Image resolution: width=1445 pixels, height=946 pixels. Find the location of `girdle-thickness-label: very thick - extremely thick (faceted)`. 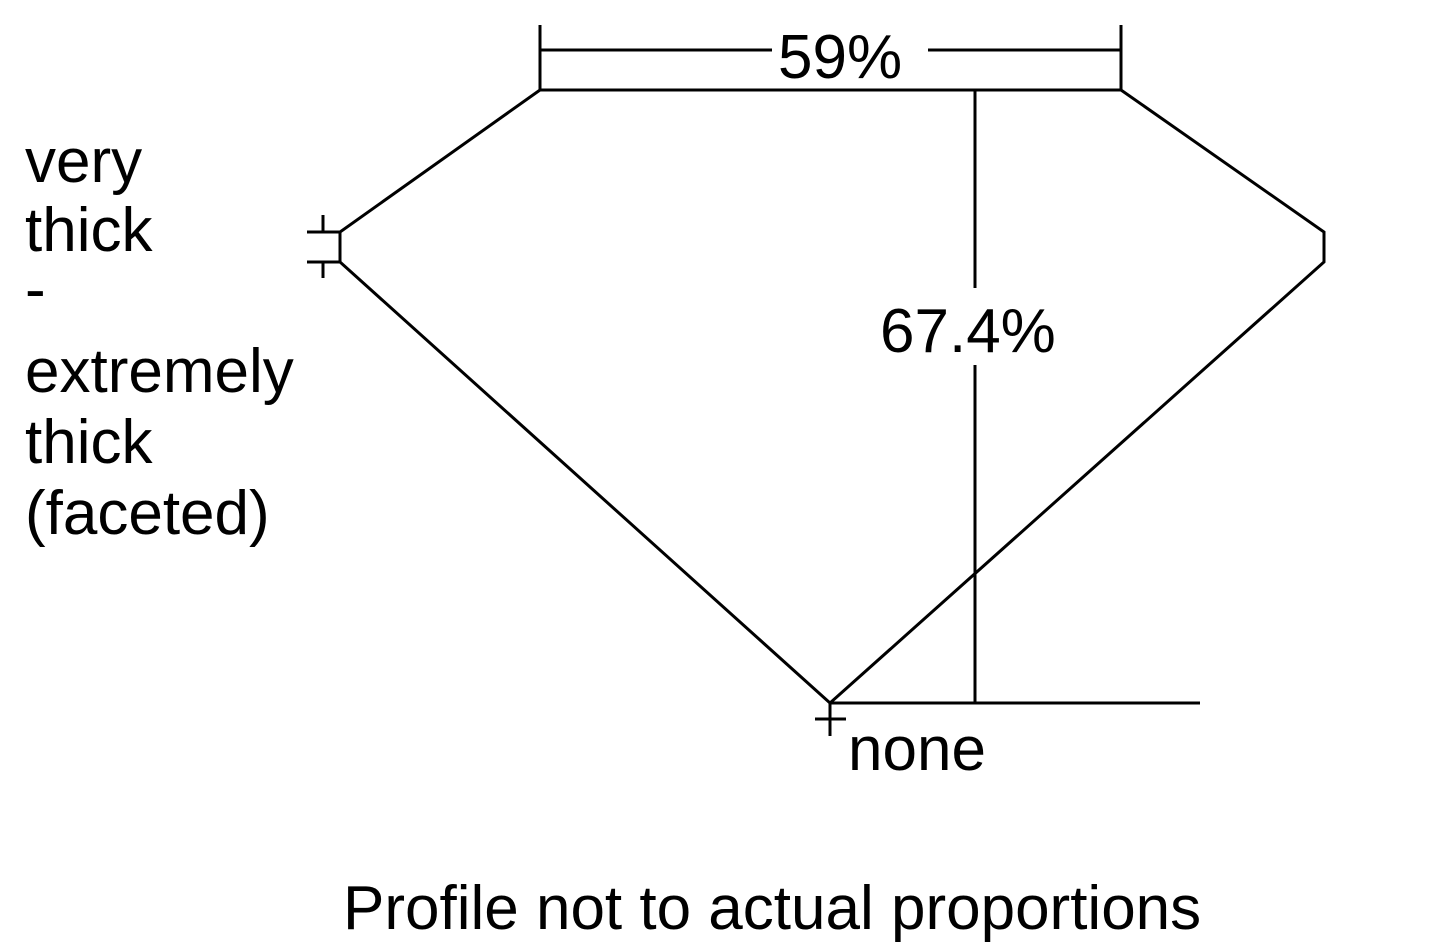

girdle-thickness-label: very thick - extremely thick (faceted) is located at coordinates (159, 337).